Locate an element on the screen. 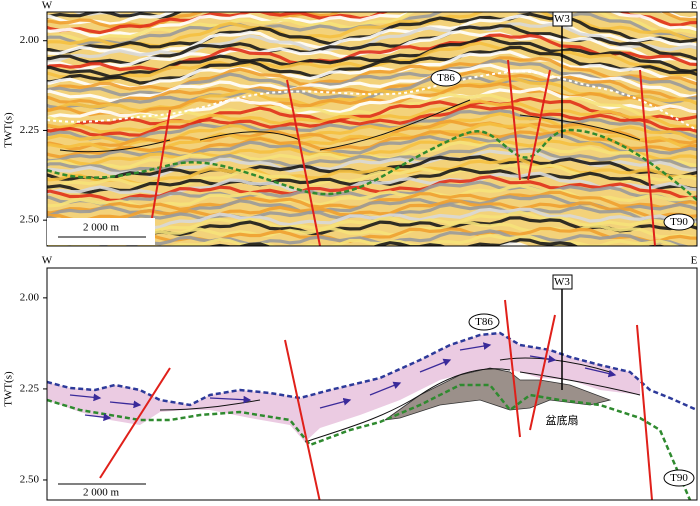 This screenshot has height=506, width=700. horizon-t90 is located at coordinates (372, 164).